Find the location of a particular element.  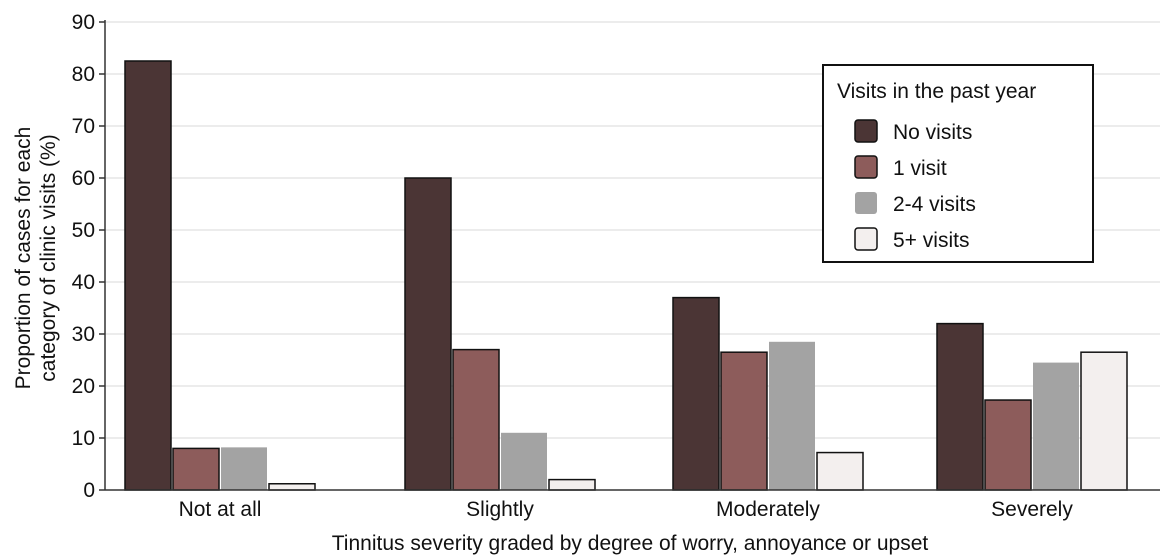

x-tick-label: Moderately is located at coordinates (768, 509).